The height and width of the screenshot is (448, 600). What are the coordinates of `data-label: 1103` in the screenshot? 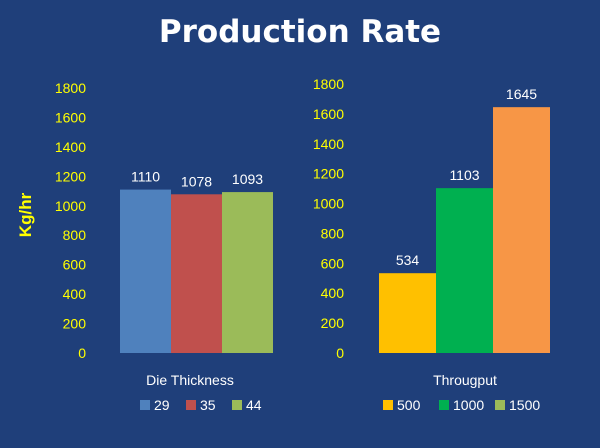 It's located at (464, 175).